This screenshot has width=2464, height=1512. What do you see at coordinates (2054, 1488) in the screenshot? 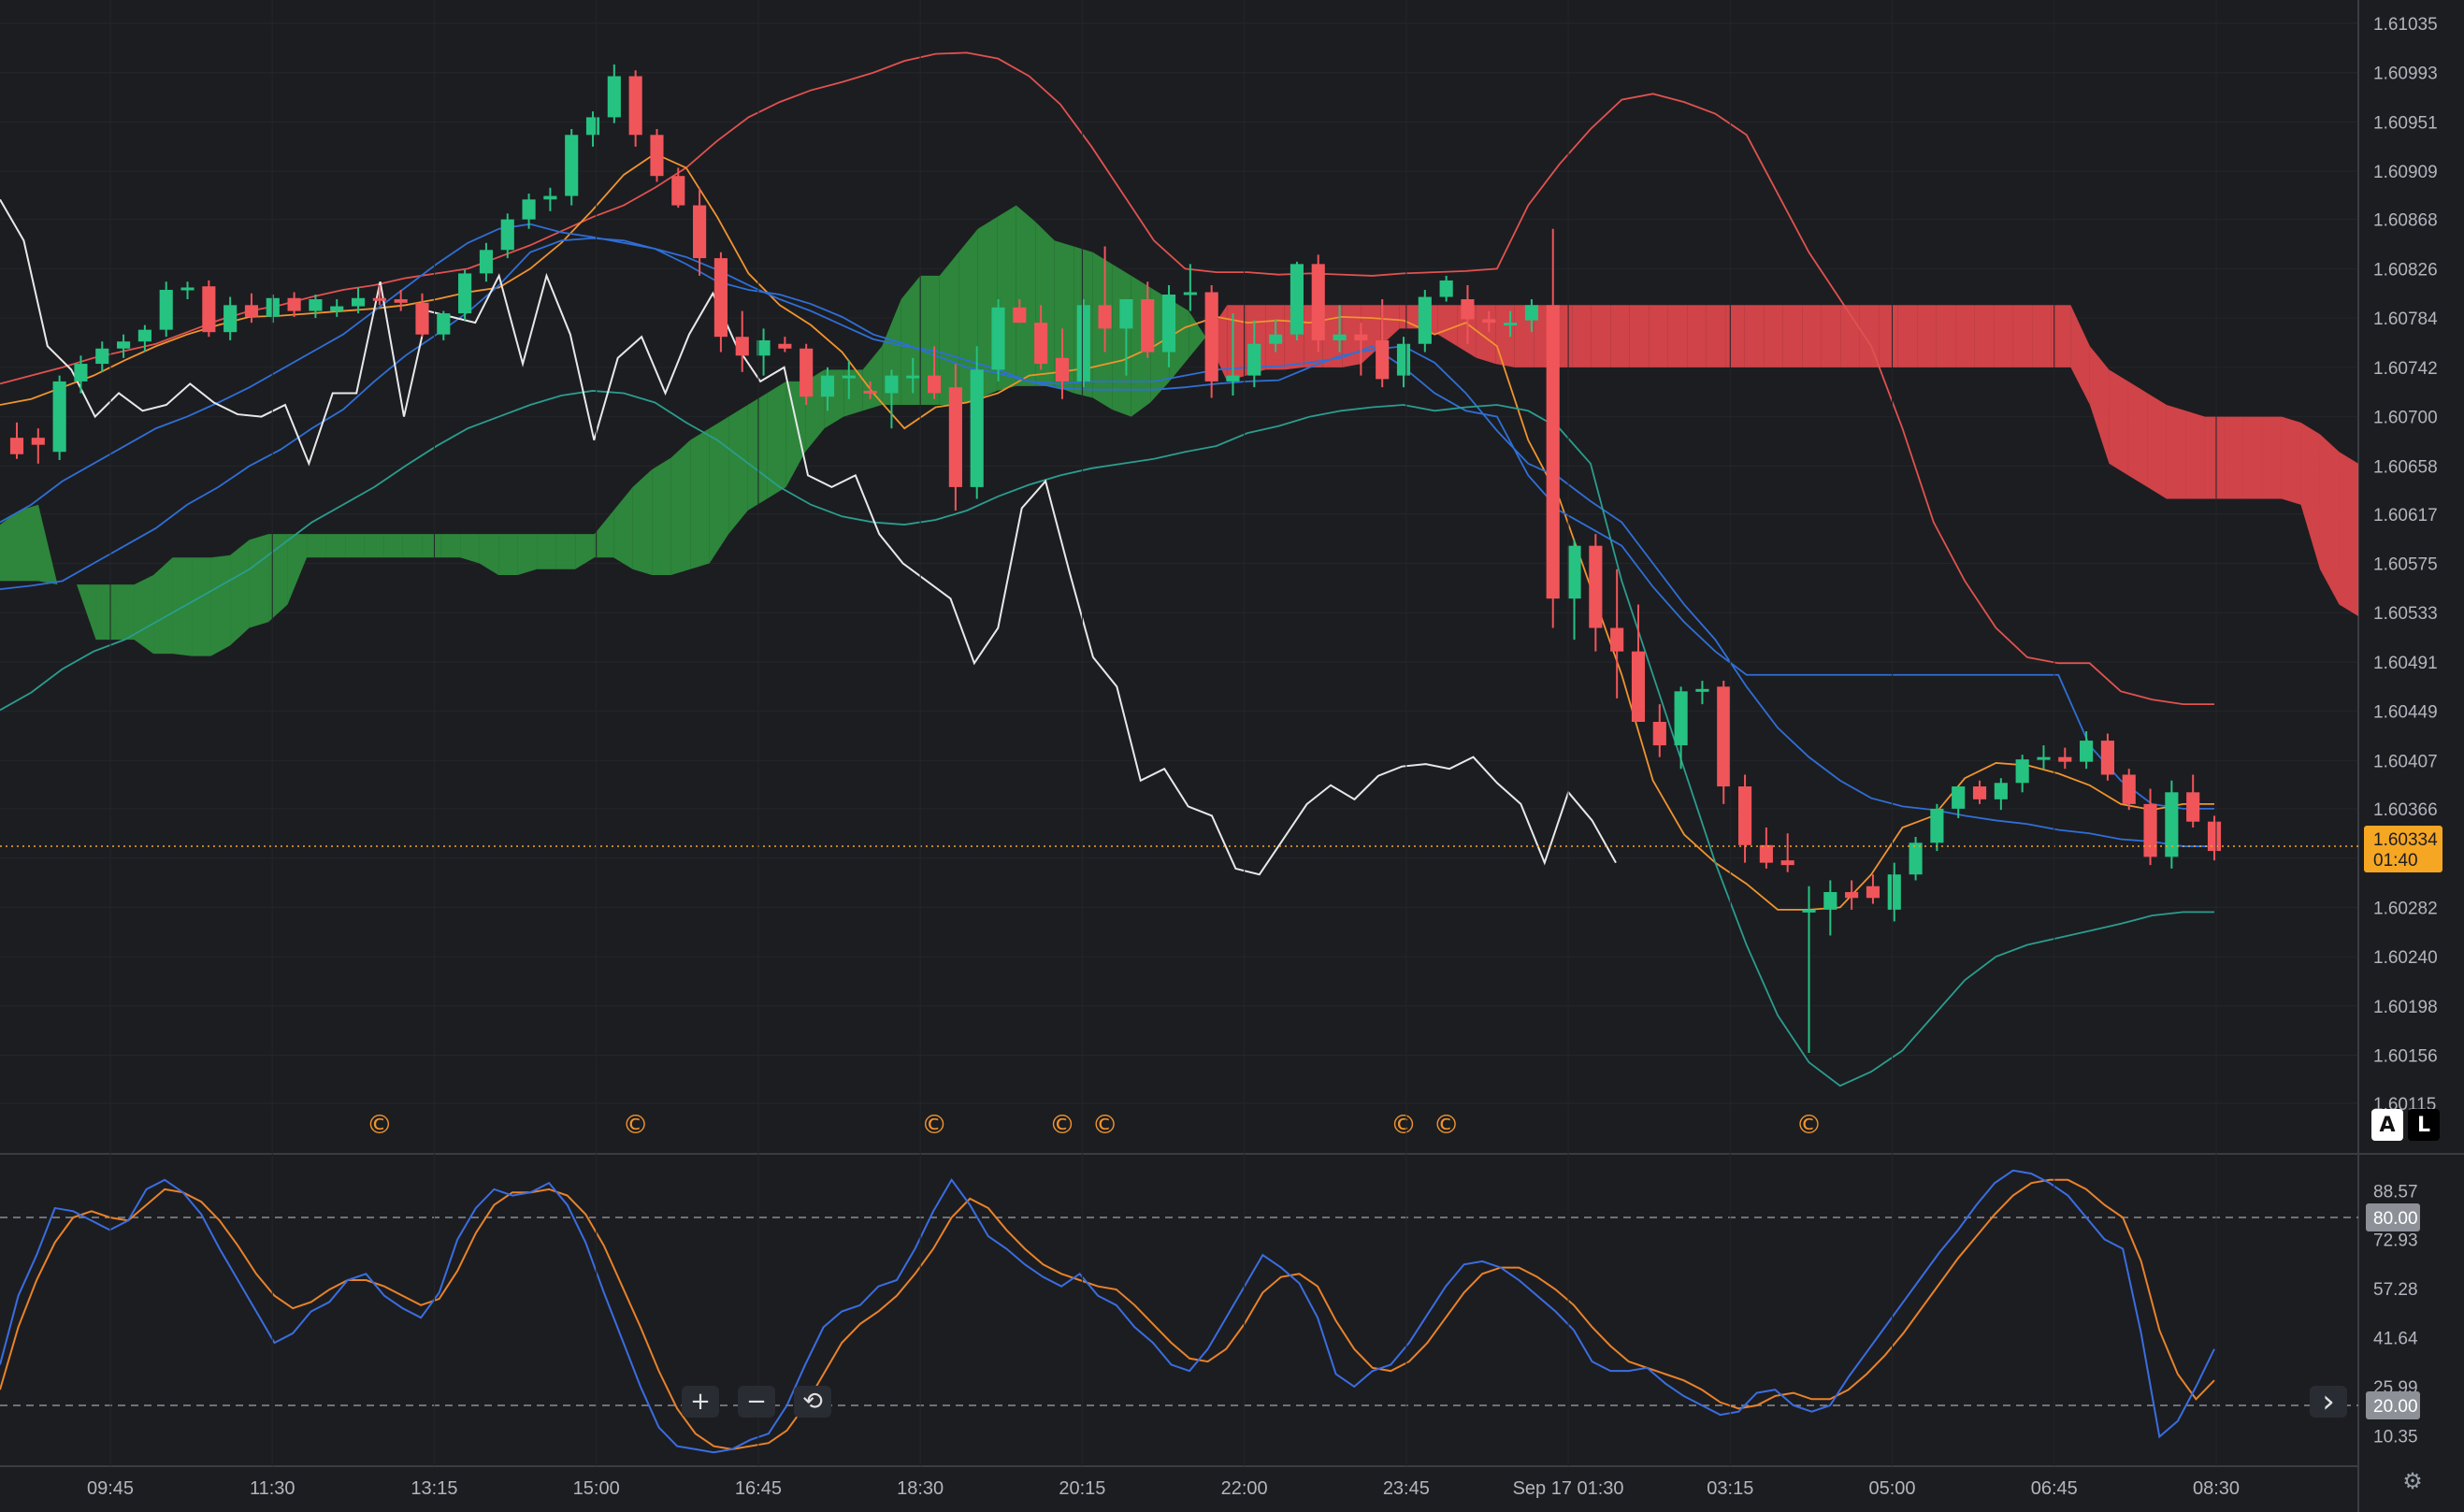
I see `time-tick-label: 06:45` at bounding box center [2054, 1488].